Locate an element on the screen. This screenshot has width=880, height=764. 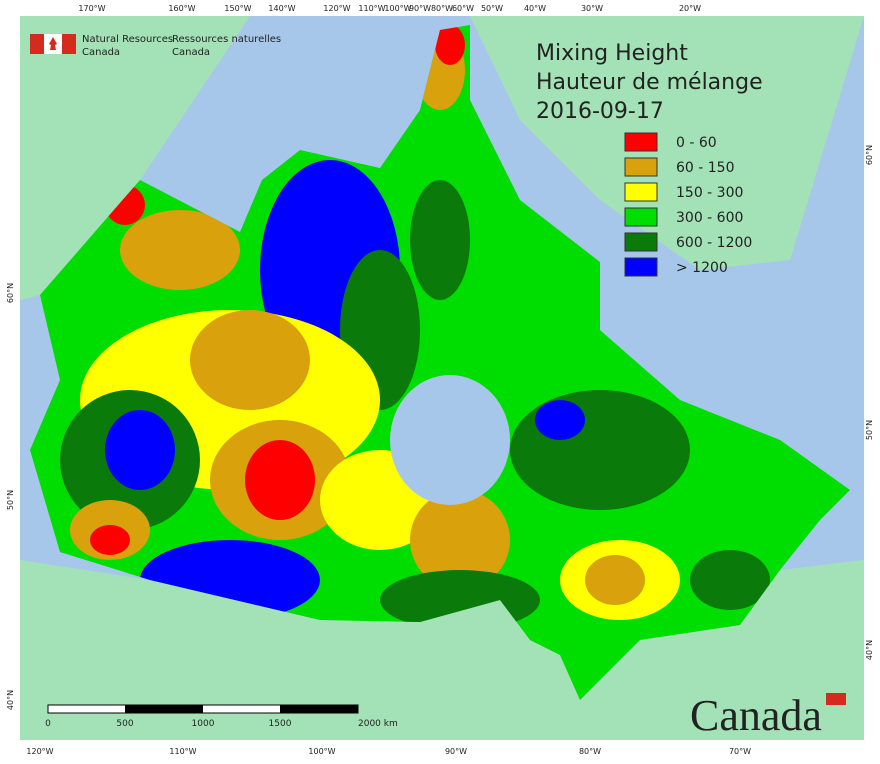
bottom-axis-label: 120°W is located at coordinates (39, 751).